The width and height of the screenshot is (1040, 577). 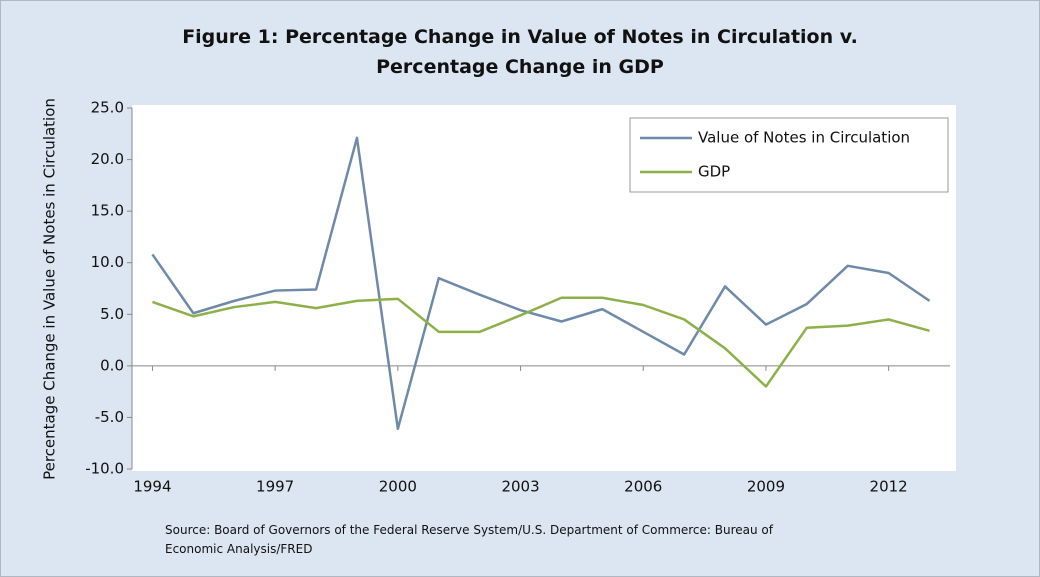 What do you see at coordinates (766, 487) in the screenshot?
I see `x-tick-label: 2009` at bounding box center [766, 487].